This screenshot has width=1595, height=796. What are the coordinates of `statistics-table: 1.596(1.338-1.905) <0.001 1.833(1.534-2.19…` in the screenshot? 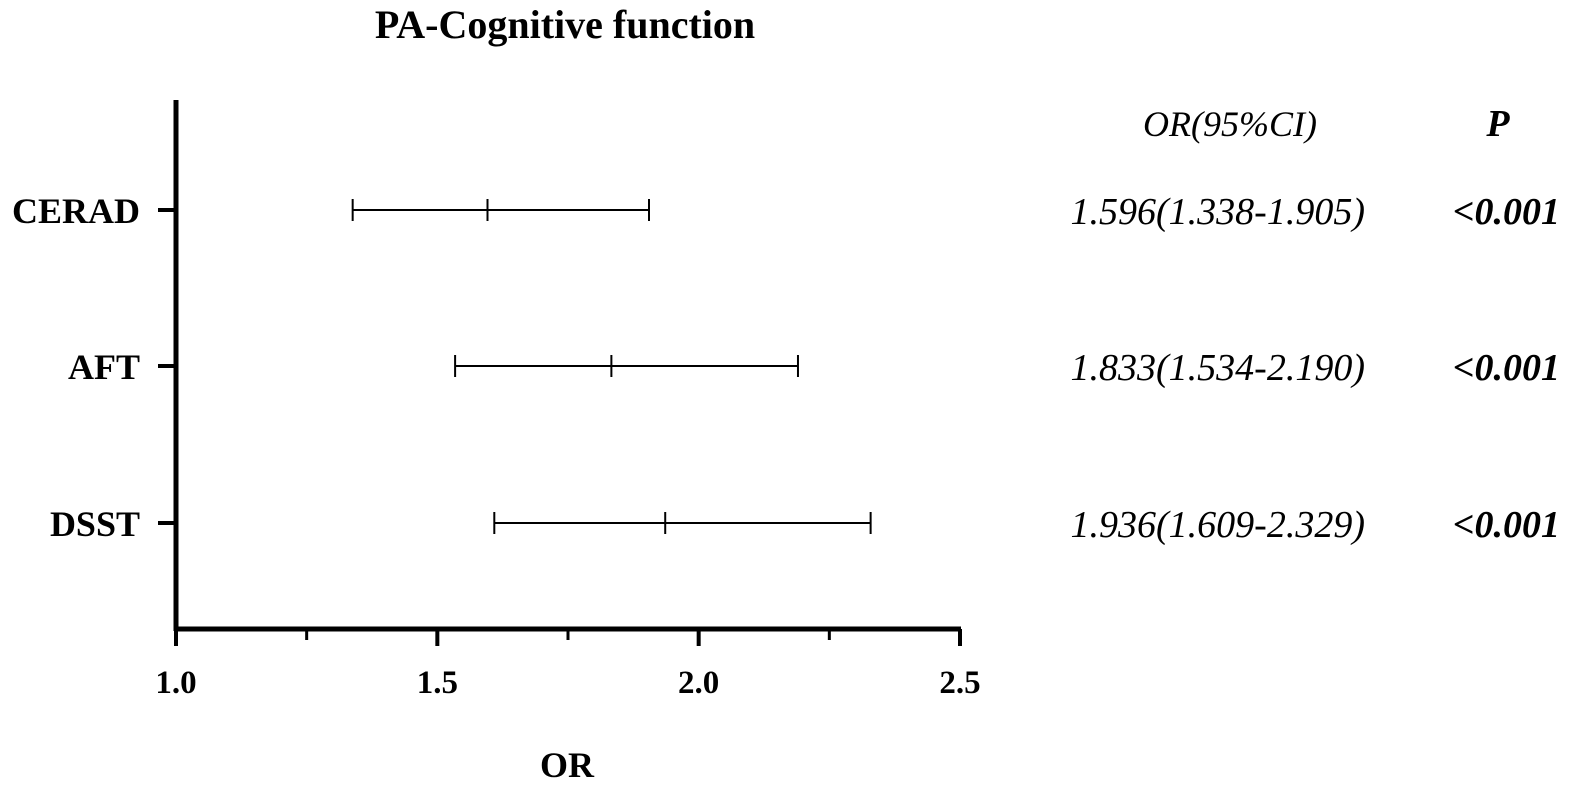 It's located at (1315, 368).